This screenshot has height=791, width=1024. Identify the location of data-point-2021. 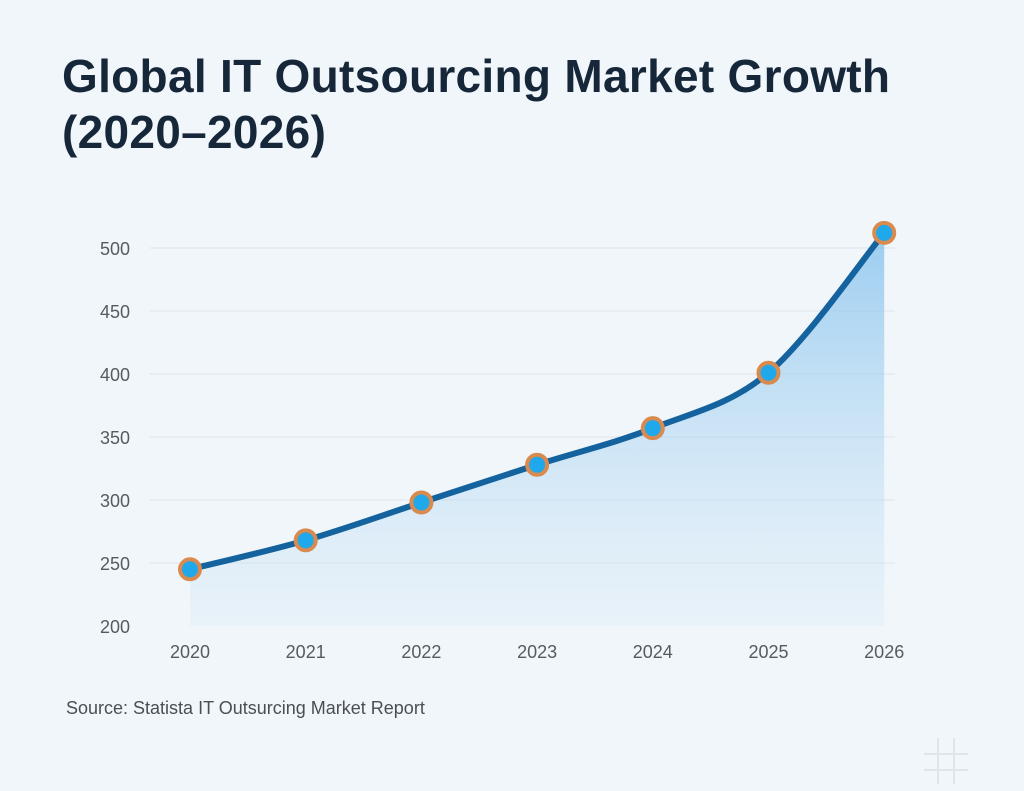
(305, 540).